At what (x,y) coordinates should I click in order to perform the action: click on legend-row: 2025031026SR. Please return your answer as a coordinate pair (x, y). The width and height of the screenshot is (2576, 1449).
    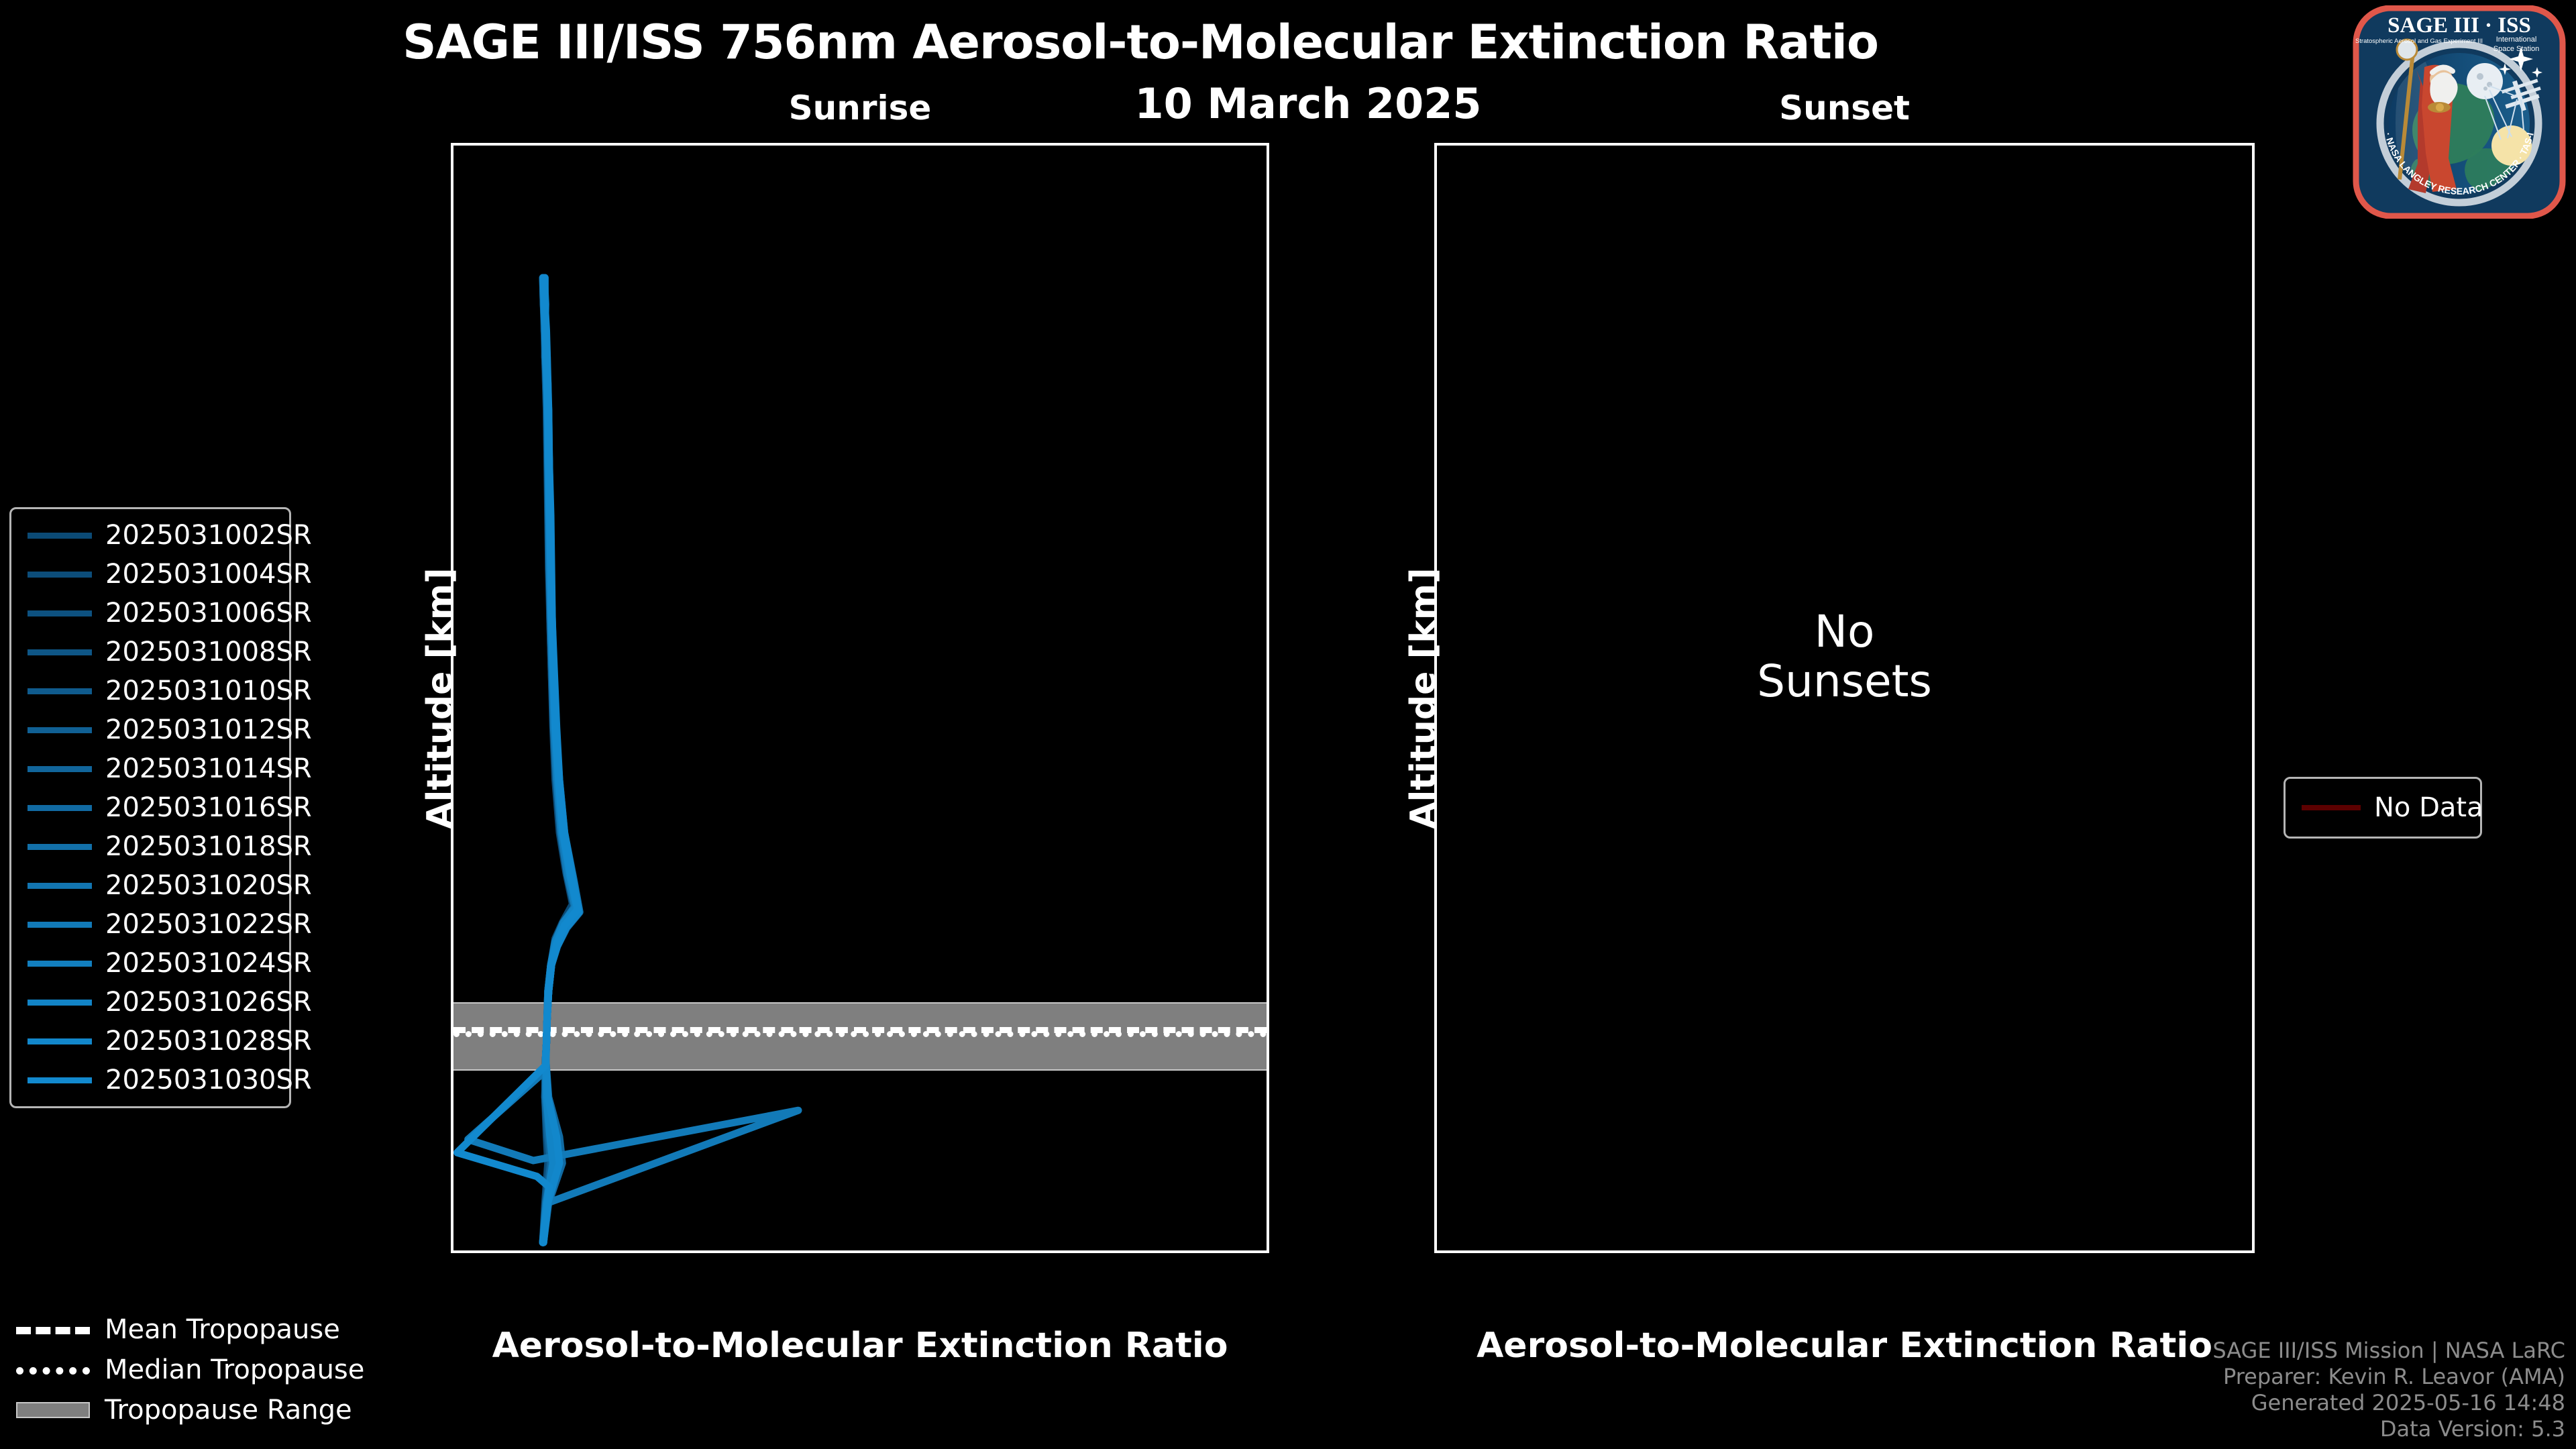
    Looking at the image, I should click on (167, 1002).